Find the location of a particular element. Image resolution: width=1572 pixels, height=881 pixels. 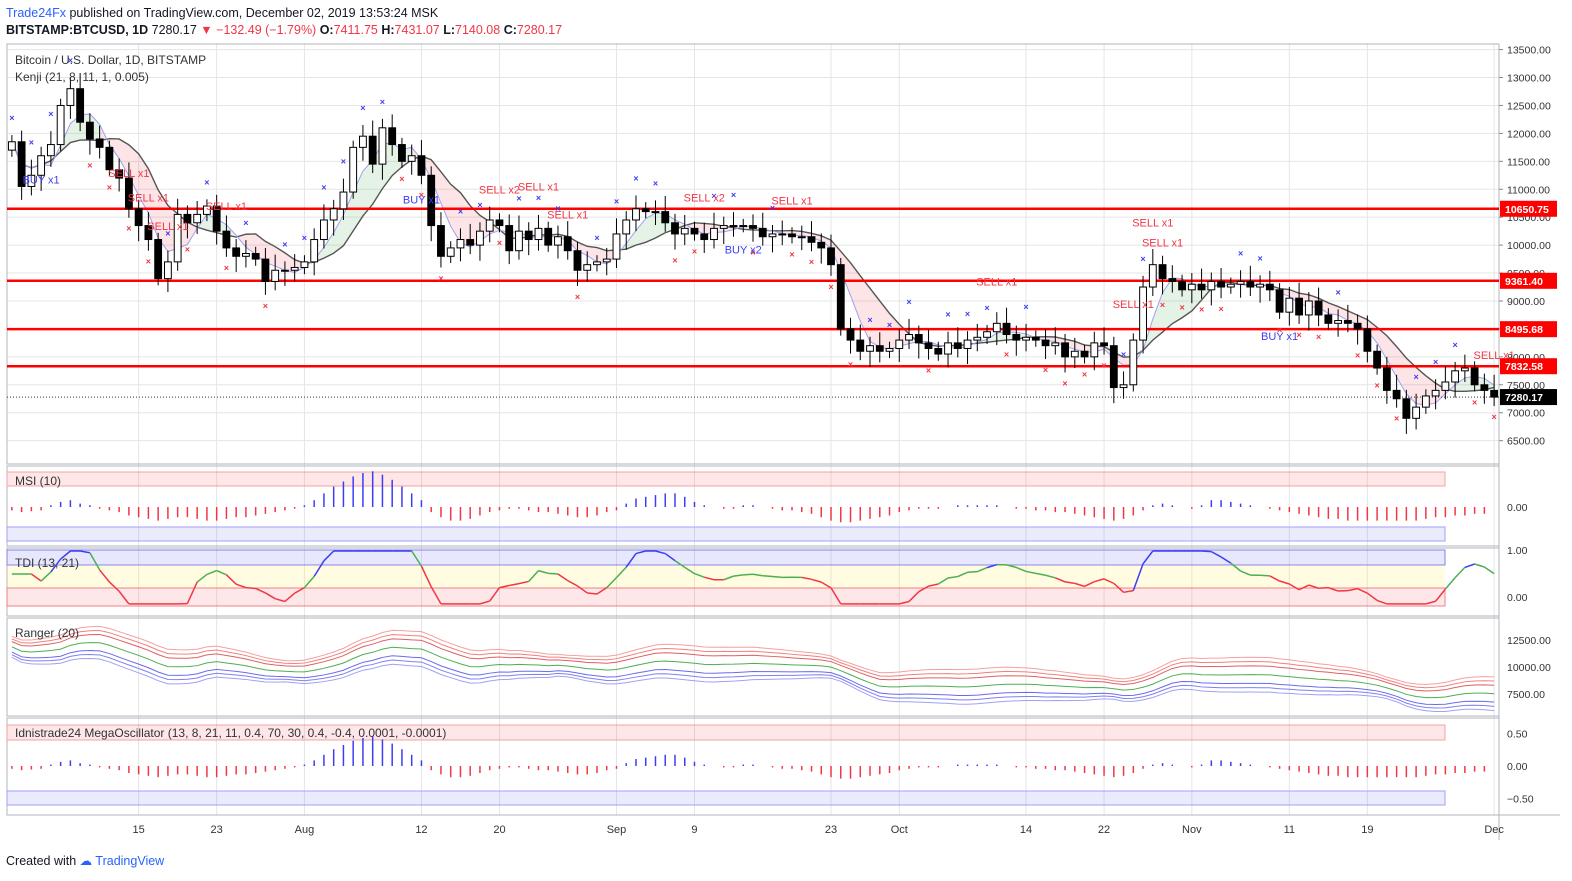

ranger-pane is located at coordinates (753, 668).